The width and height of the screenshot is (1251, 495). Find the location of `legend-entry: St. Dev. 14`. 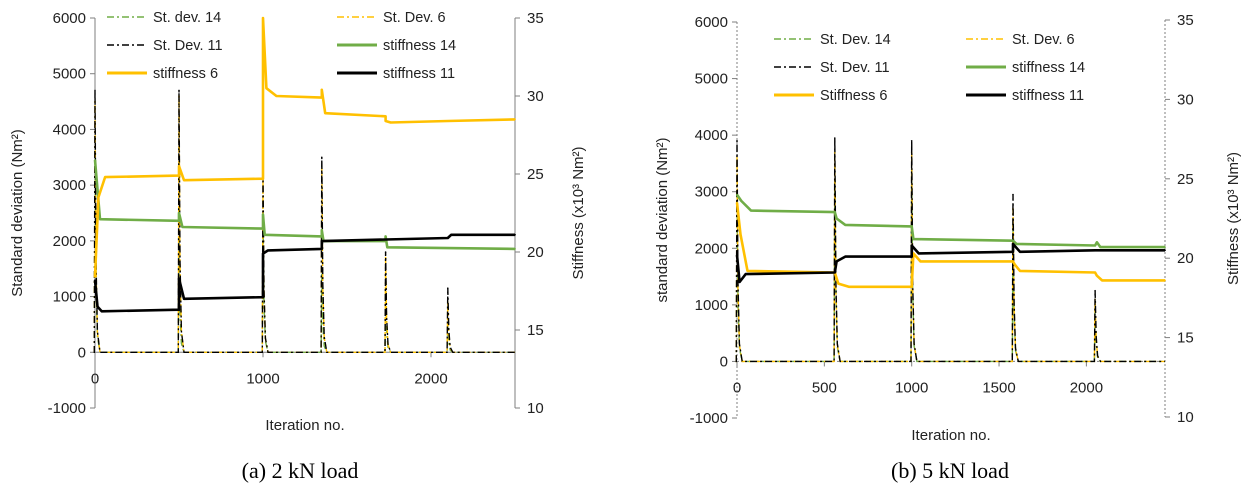

legend-entry: St. Dev. 14 is located at coordinates (832, 40).